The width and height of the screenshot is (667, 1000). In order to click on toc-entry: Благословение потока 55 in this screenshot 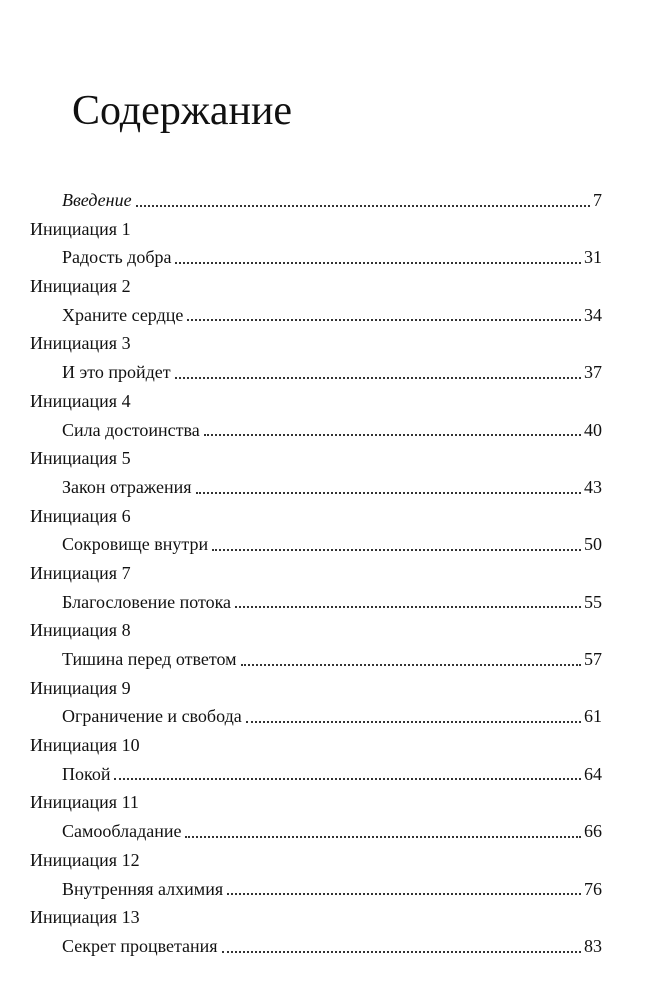, I will do `click(316, 602)`.